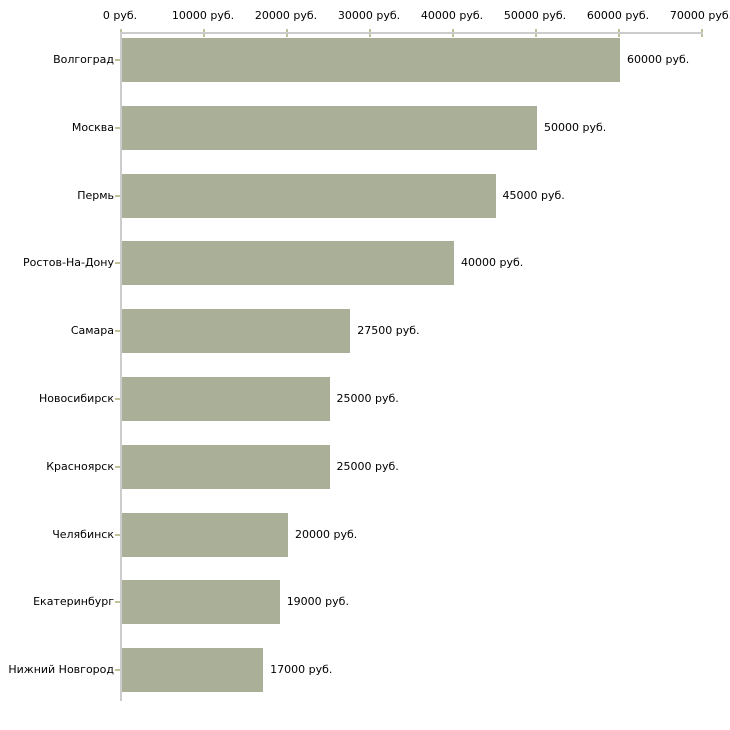 The height and width of the screenshot is (730, 730). Describe the element at coordinates (73, 602) in the screenshot. I see `category-label: Екатеринбург` at that location.